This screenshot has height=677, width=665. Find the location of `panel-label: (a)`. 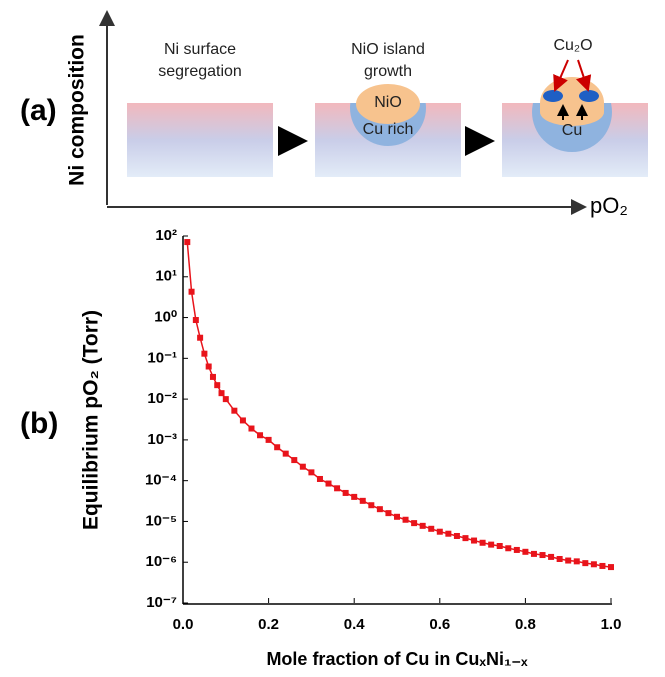

panel-label: (a) is located at coordinates (38, 110).